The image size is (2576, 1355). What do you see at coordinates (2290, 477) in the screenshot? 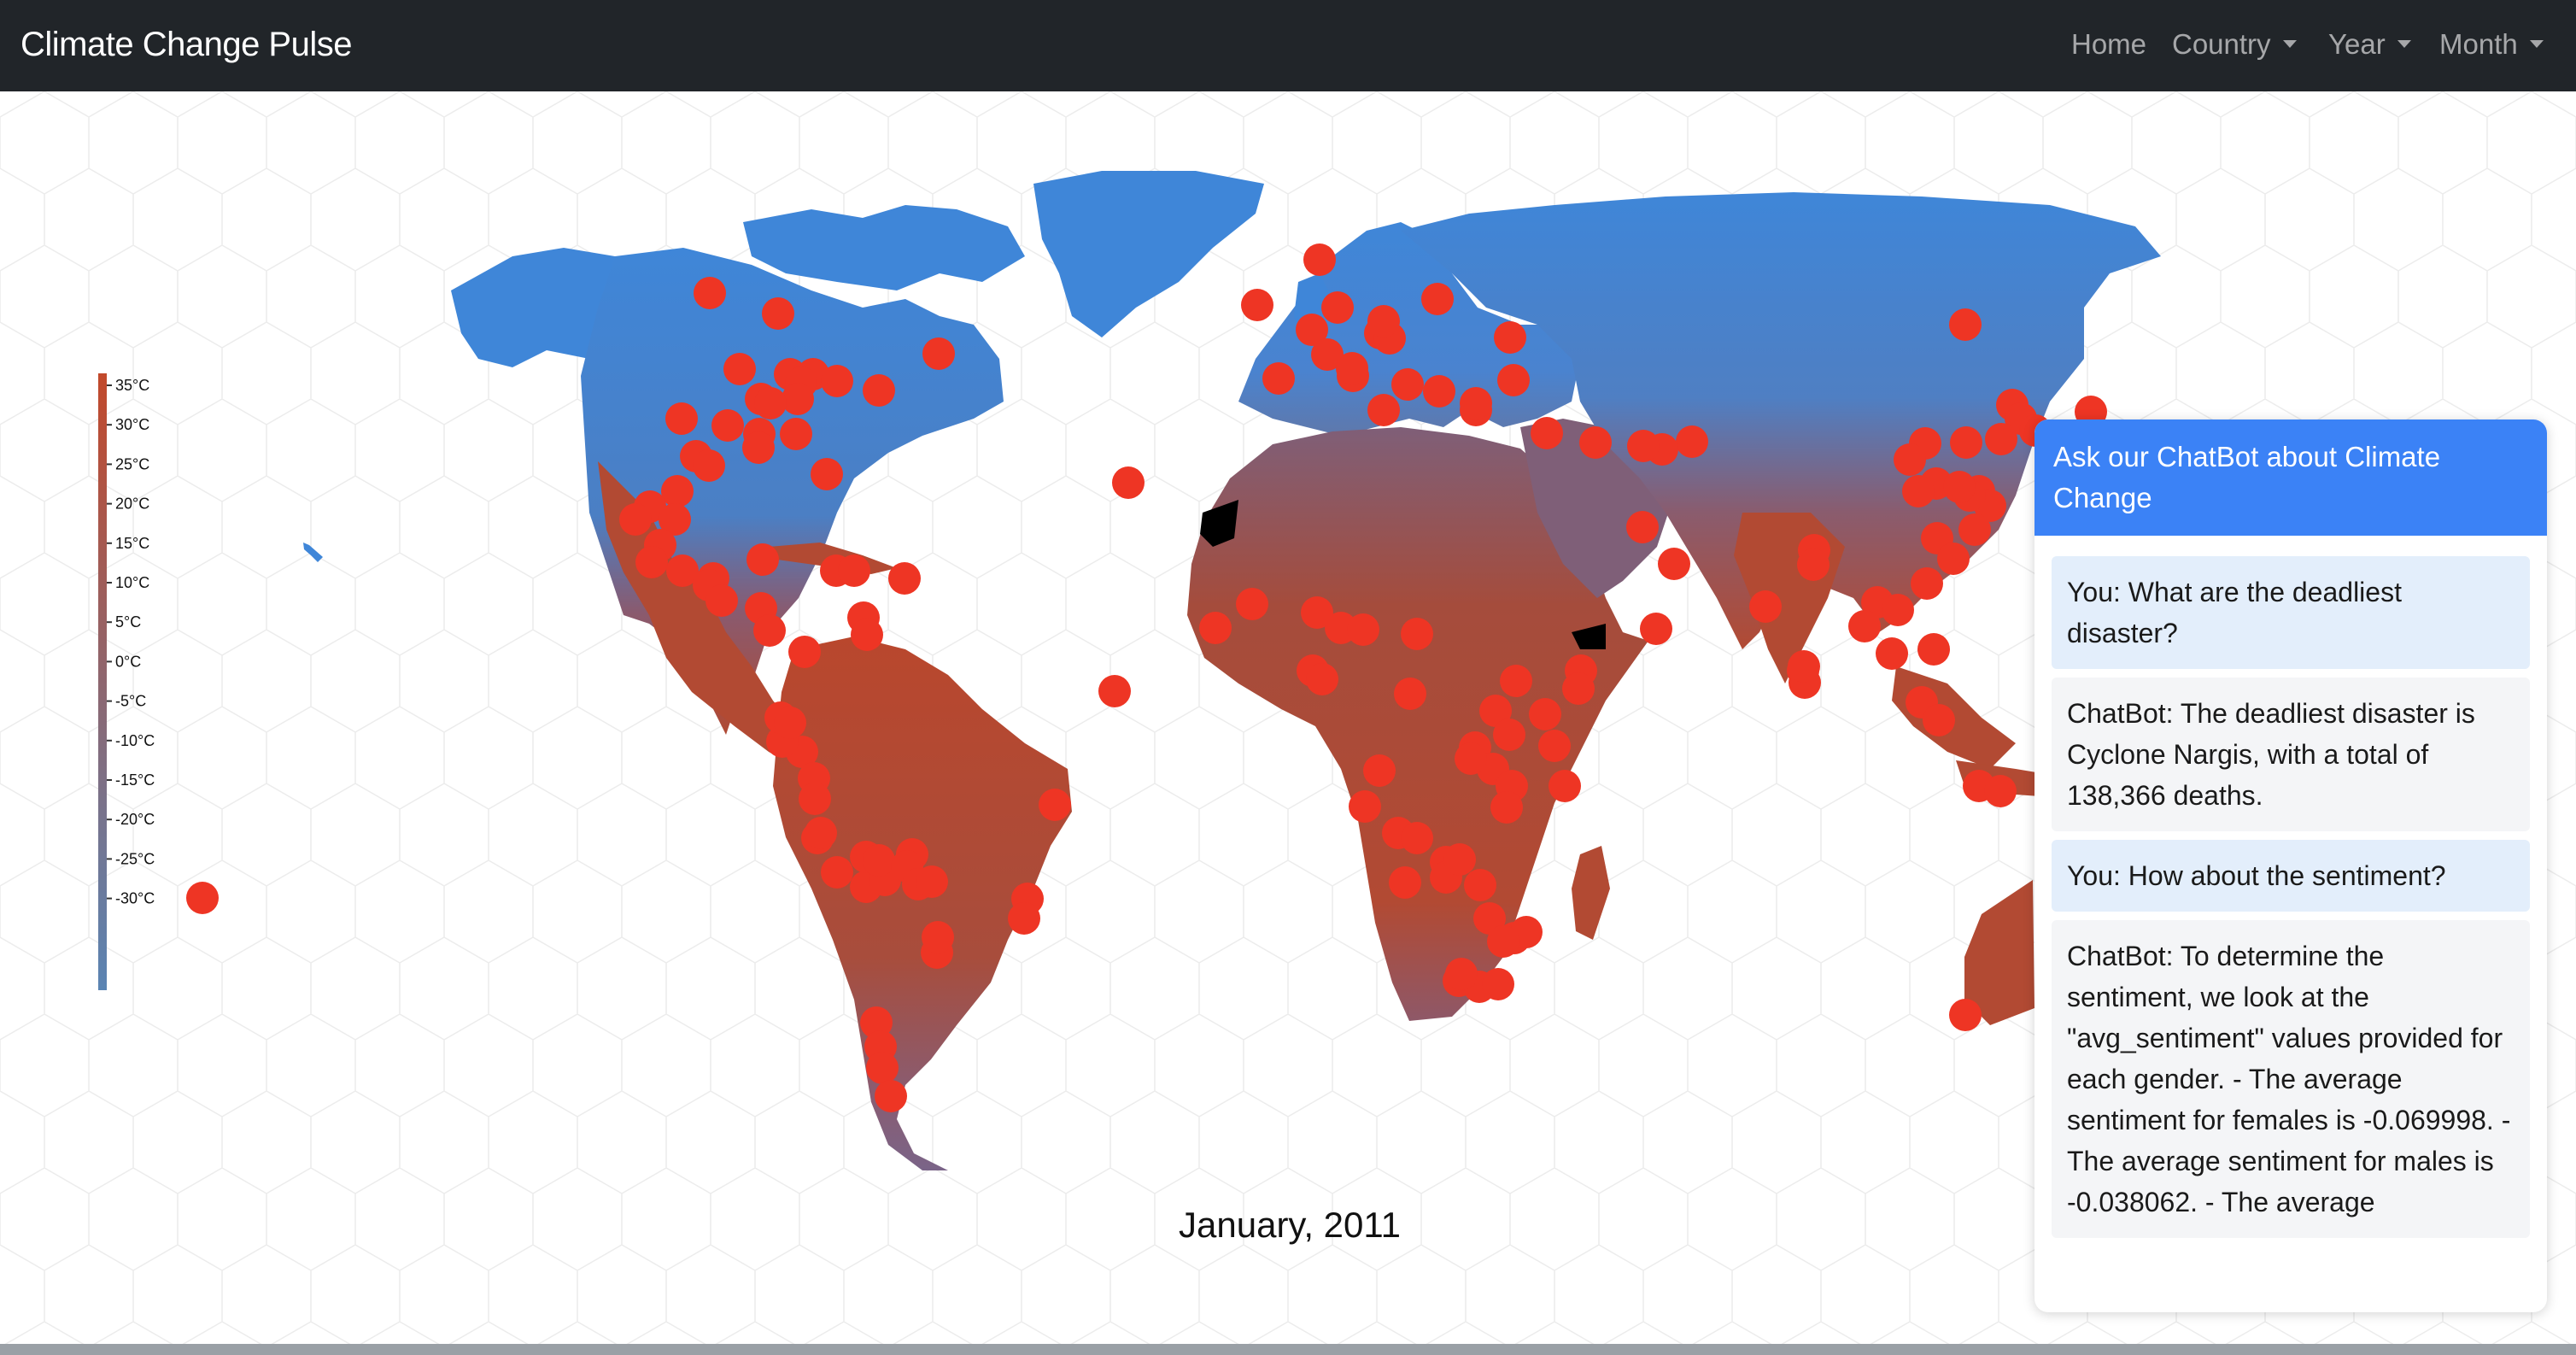
I see `chatbot-header: Ask our ChatBot about Climate Change` at bounding box center [2290, 477].